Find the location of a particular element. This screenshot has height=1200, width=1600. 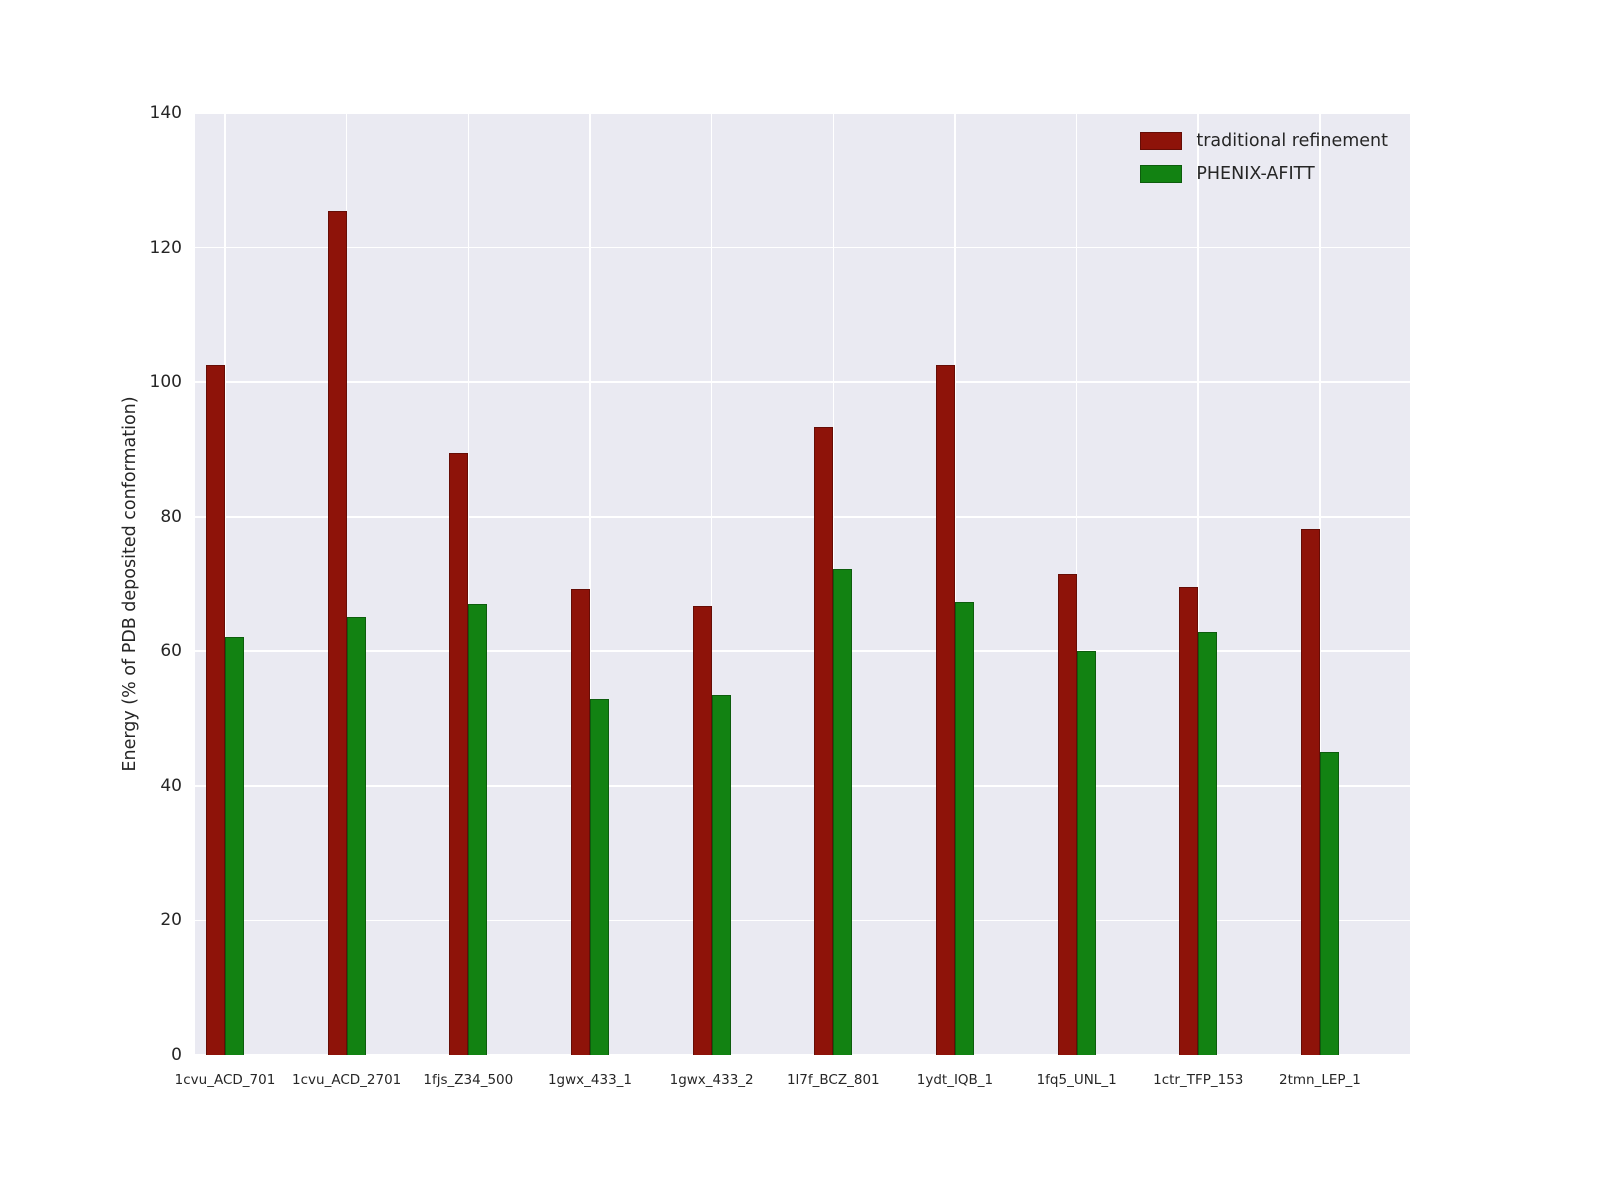

legend-item-phenix-afitt: PHENIX-AFITT is located at coordinates (1264, 174).